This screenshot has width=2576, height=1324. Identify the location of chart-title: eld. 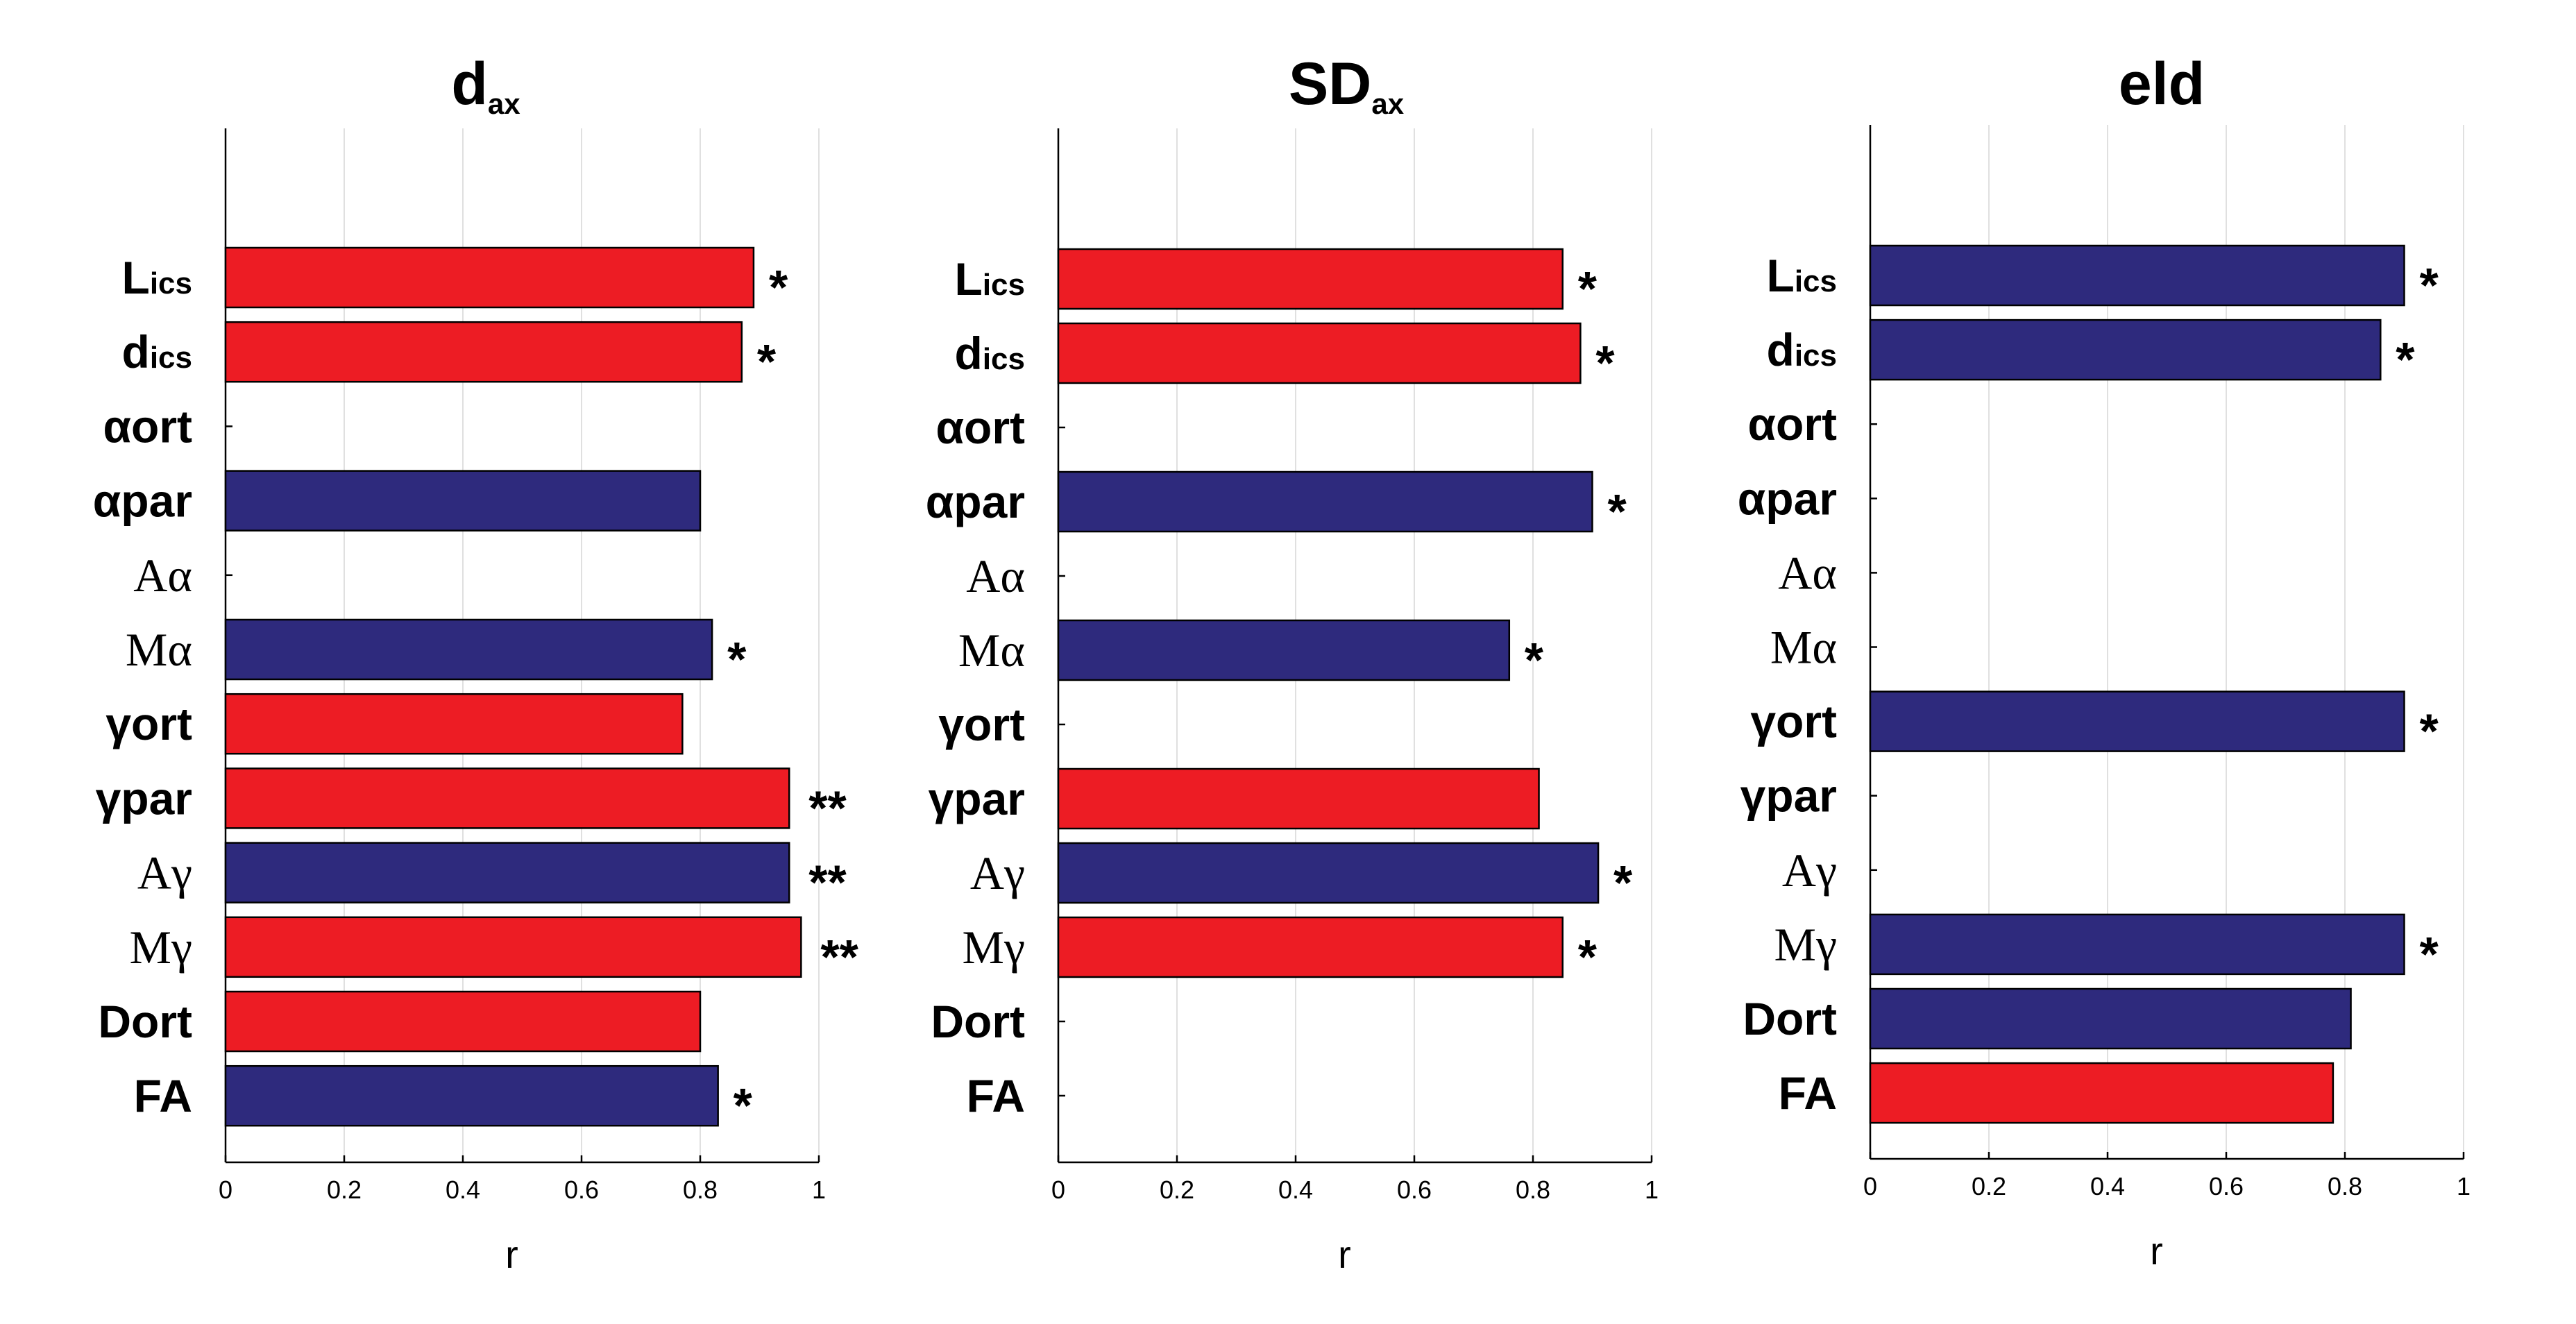
(2162, 84).